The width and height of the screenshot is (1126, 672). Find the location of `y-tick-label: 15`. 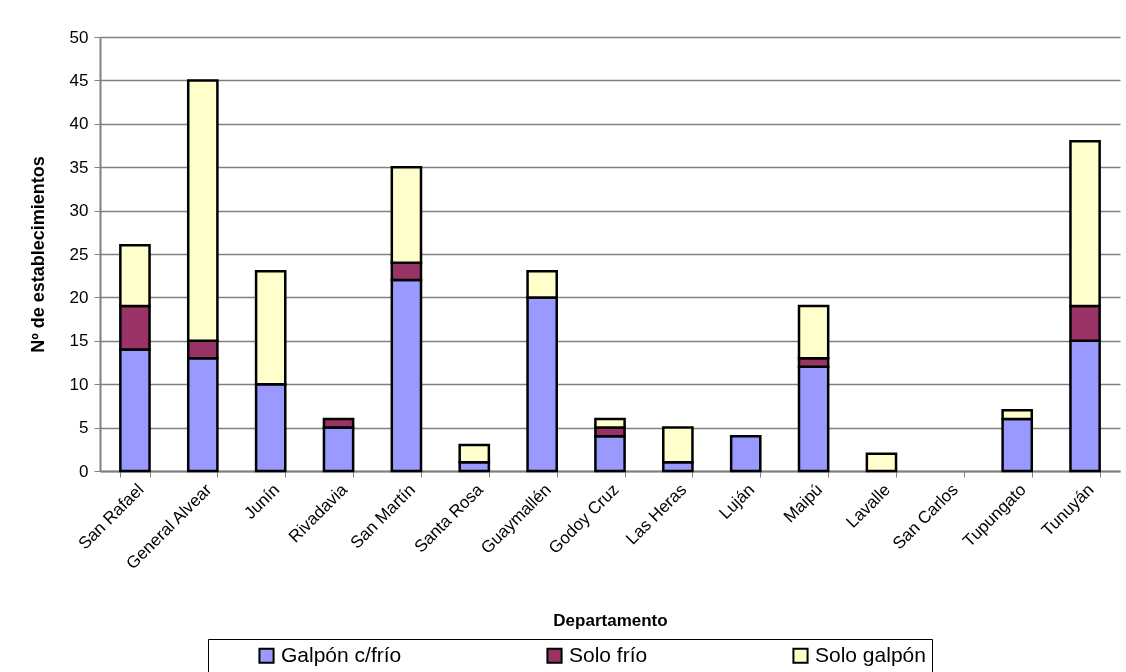

y-tick-label: 15 is located at coordinates (79, 341).